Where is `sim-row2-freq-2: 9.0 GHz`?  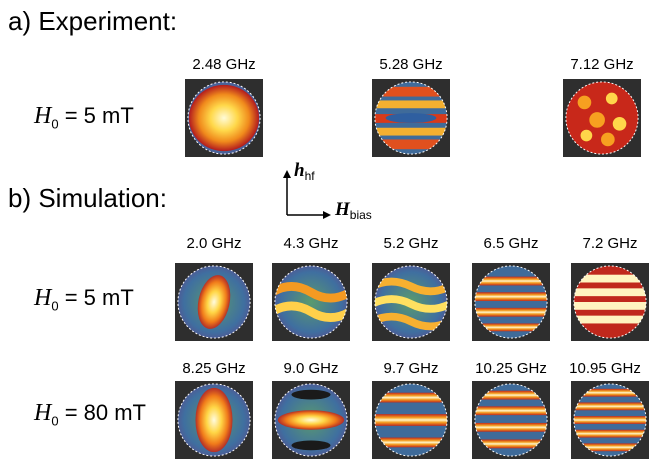
sim-row2-freq-2: 9.0 GHz is located at coordinates (311, 368).